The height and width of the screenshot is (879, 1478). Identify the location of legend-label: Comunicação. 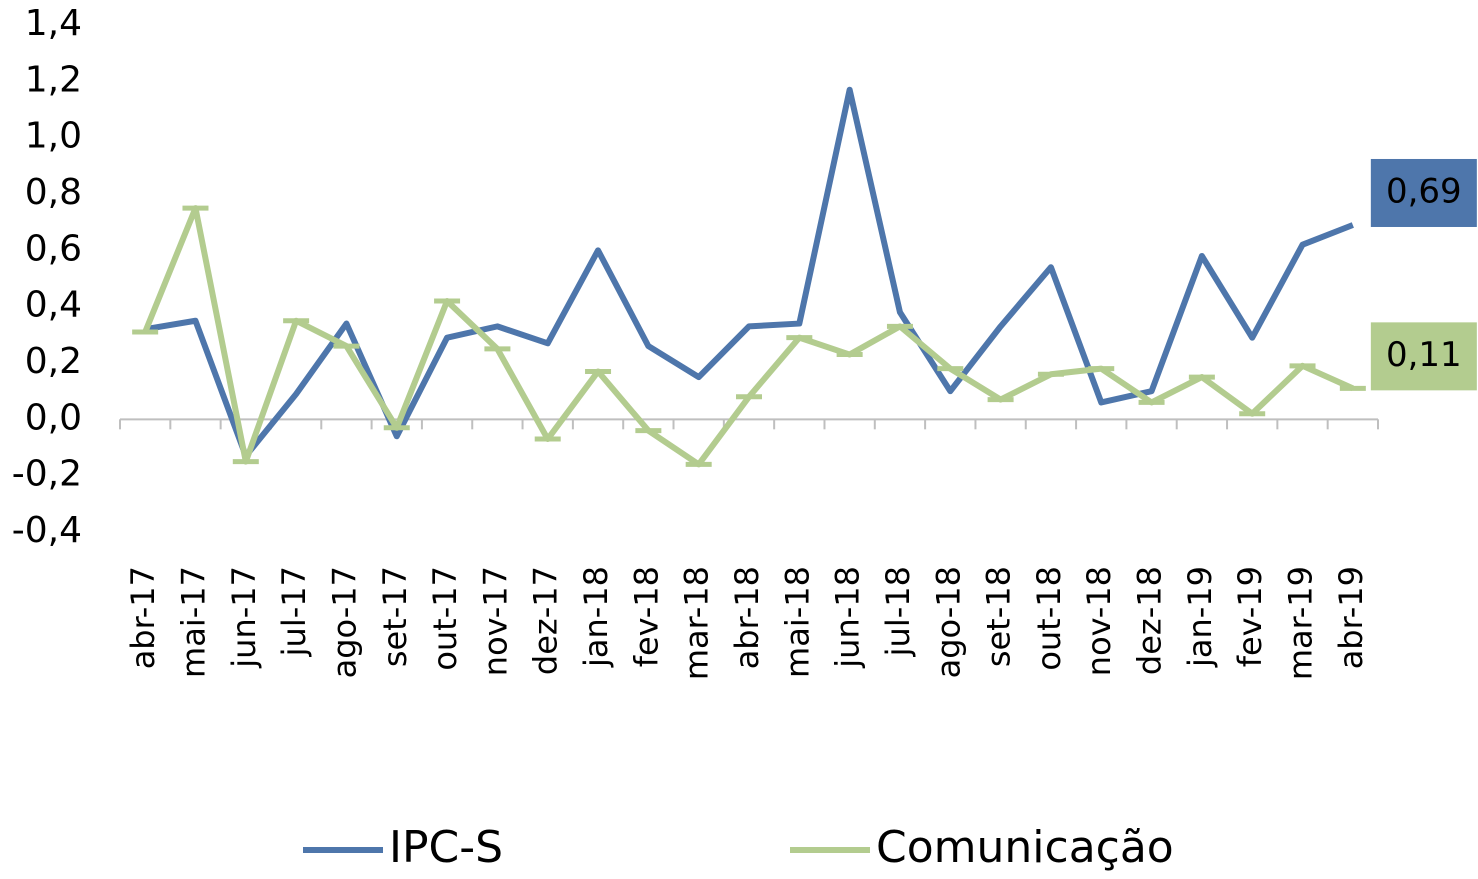
(1025, 847).